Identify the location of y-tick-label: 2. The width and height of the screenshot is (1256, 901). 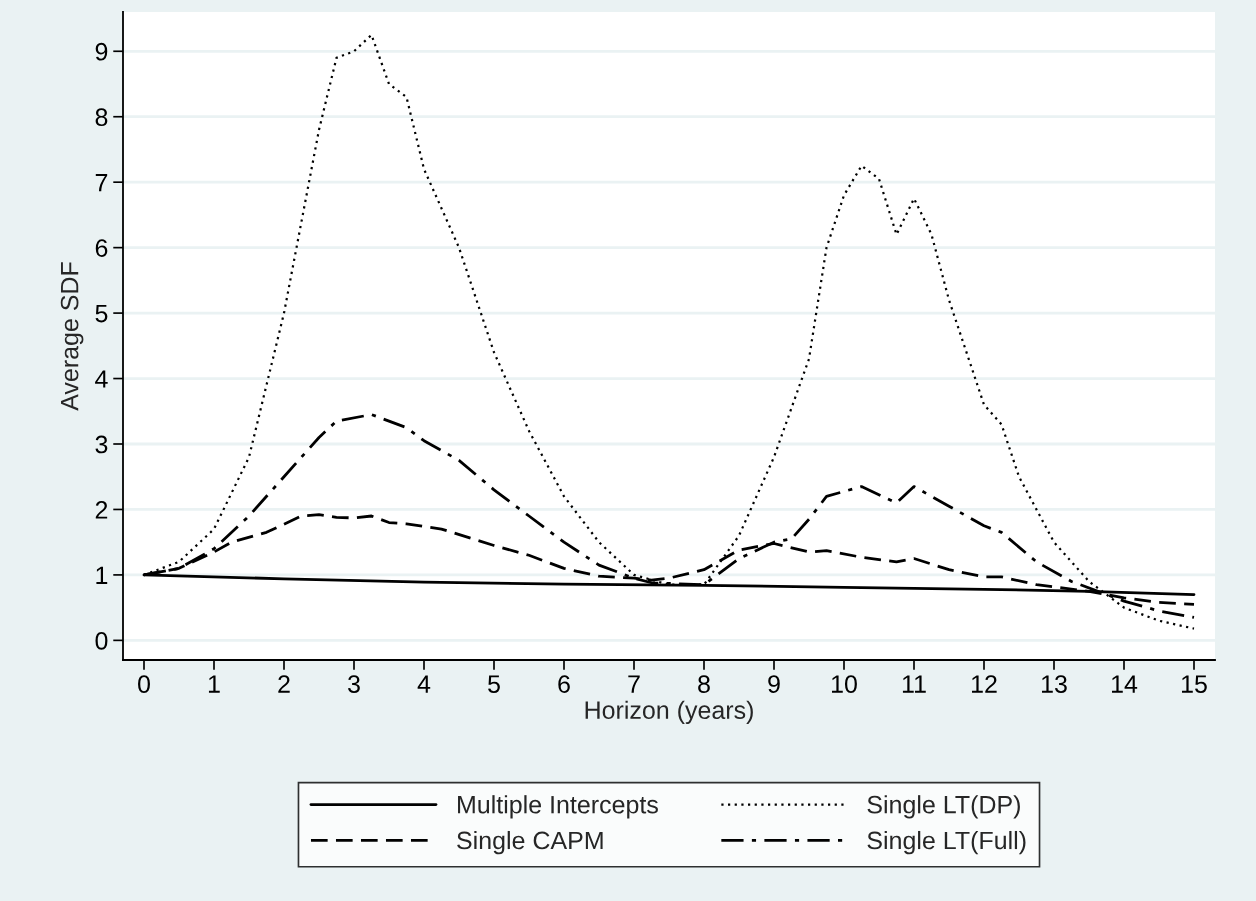
(101, 510).